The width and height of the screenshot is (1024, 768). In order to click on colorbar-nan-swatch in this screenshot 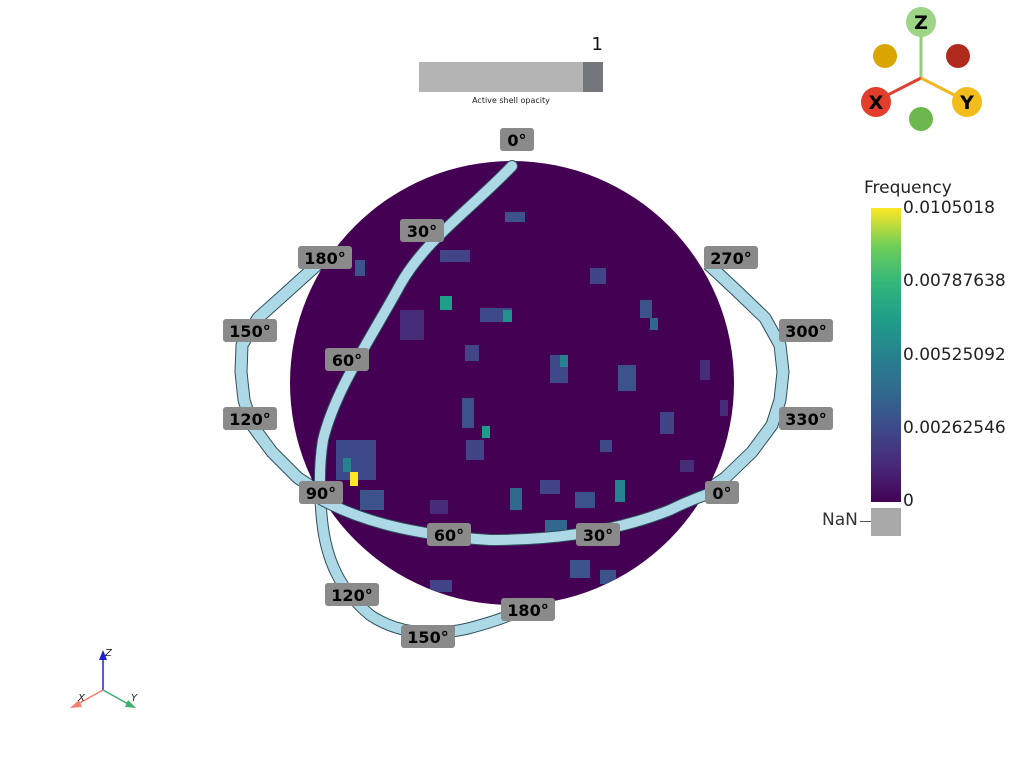, I will do `click(886, 522)`.